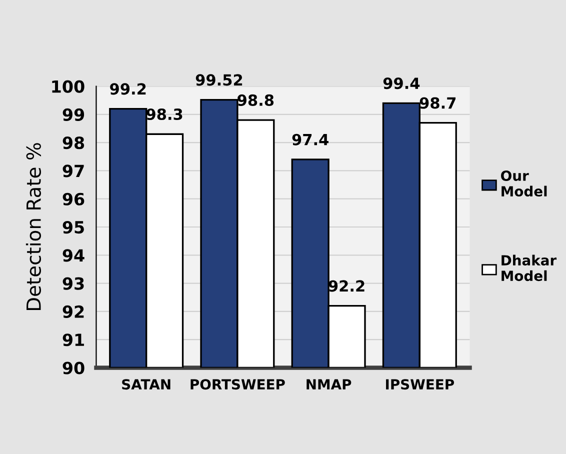 This screenshot has height=454, width=566. Describe the element at coordinates (438, 103) in the screenshot. I see `data-label: 98.7` at that location.